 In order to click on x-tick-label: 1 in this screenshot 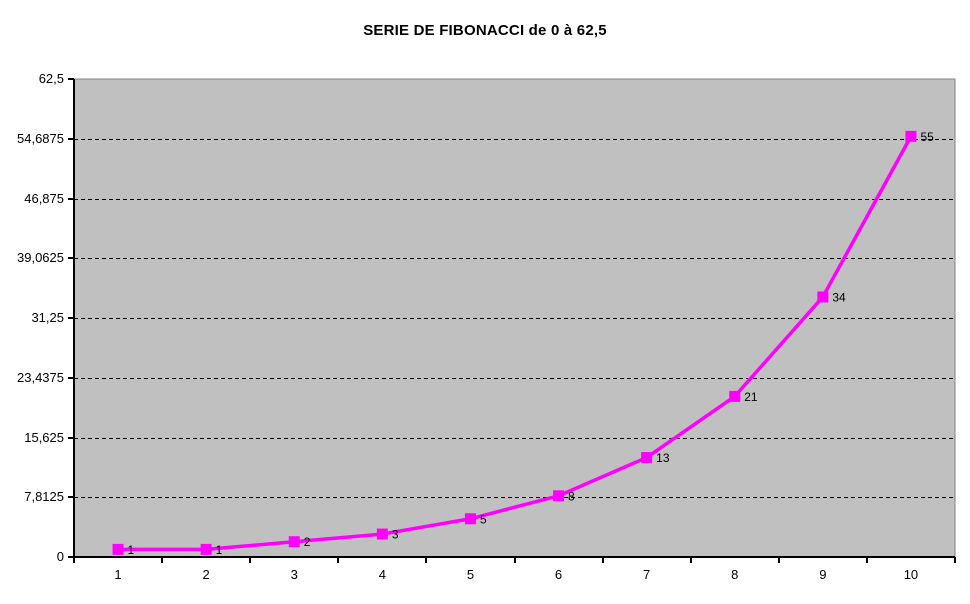, I will do `click(117, 574)`.